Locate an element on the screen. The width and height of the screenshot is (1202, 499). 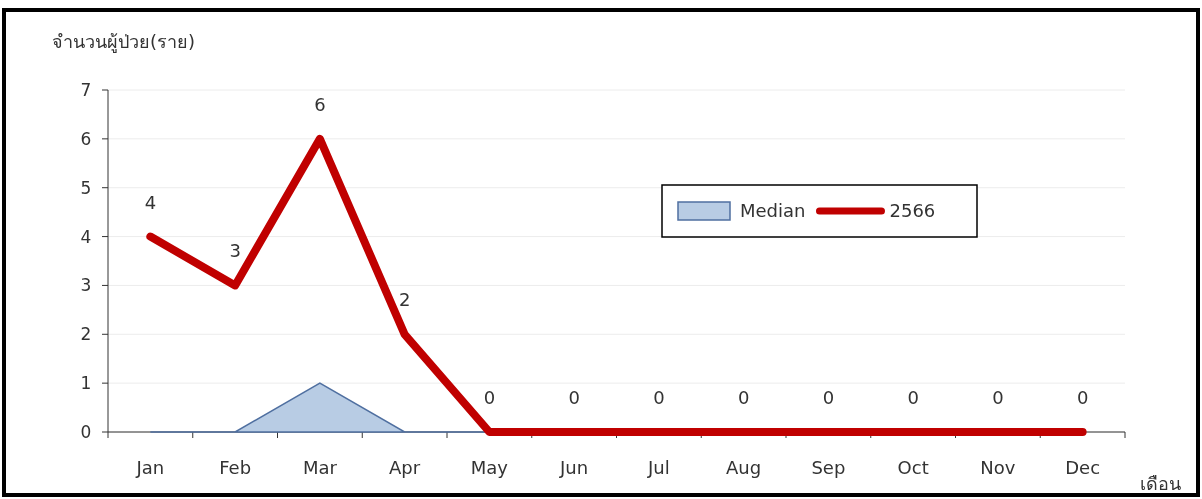
x-tick-label: Feb is located at coordinates (235, 467).